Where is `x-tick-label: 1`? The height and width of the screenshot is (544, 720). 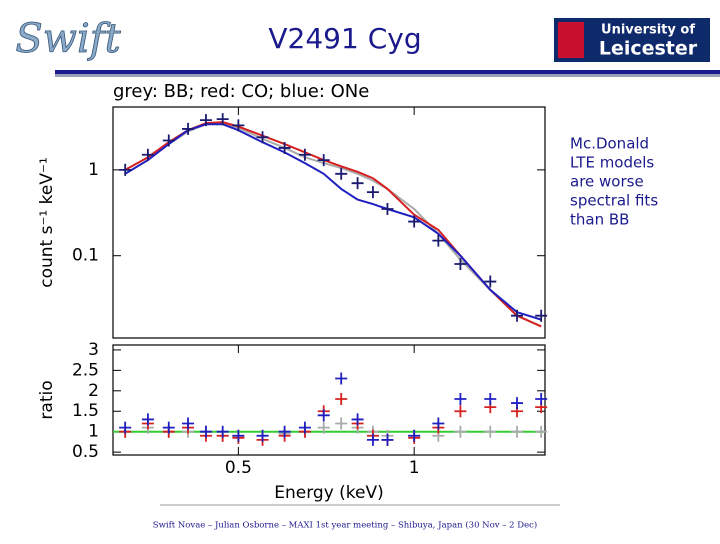 x-tick-label: 1 is located at coordinates (414, 468).